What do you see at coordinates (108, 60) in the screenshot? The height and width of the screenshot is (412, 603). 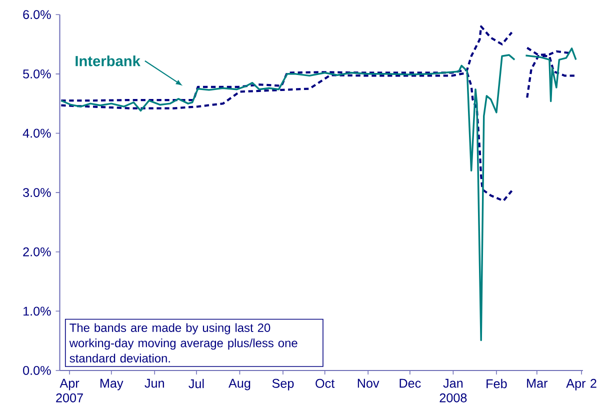 I see `text: Interbank` at bounding box center [108, 60].